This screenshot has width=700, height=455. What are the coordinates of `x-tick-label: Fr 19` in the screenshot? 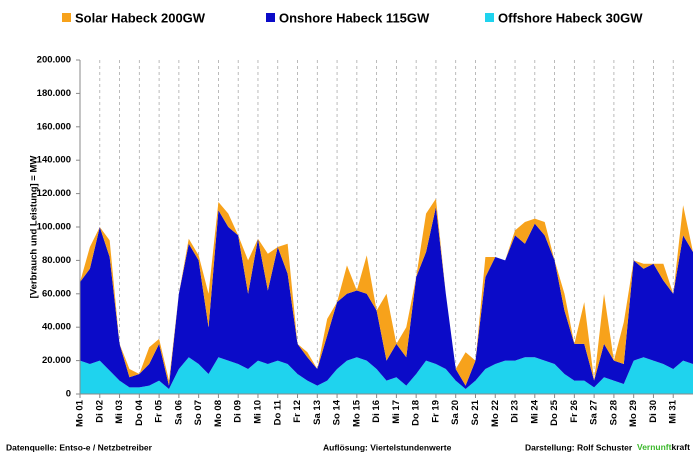 It's located at (435, 411).